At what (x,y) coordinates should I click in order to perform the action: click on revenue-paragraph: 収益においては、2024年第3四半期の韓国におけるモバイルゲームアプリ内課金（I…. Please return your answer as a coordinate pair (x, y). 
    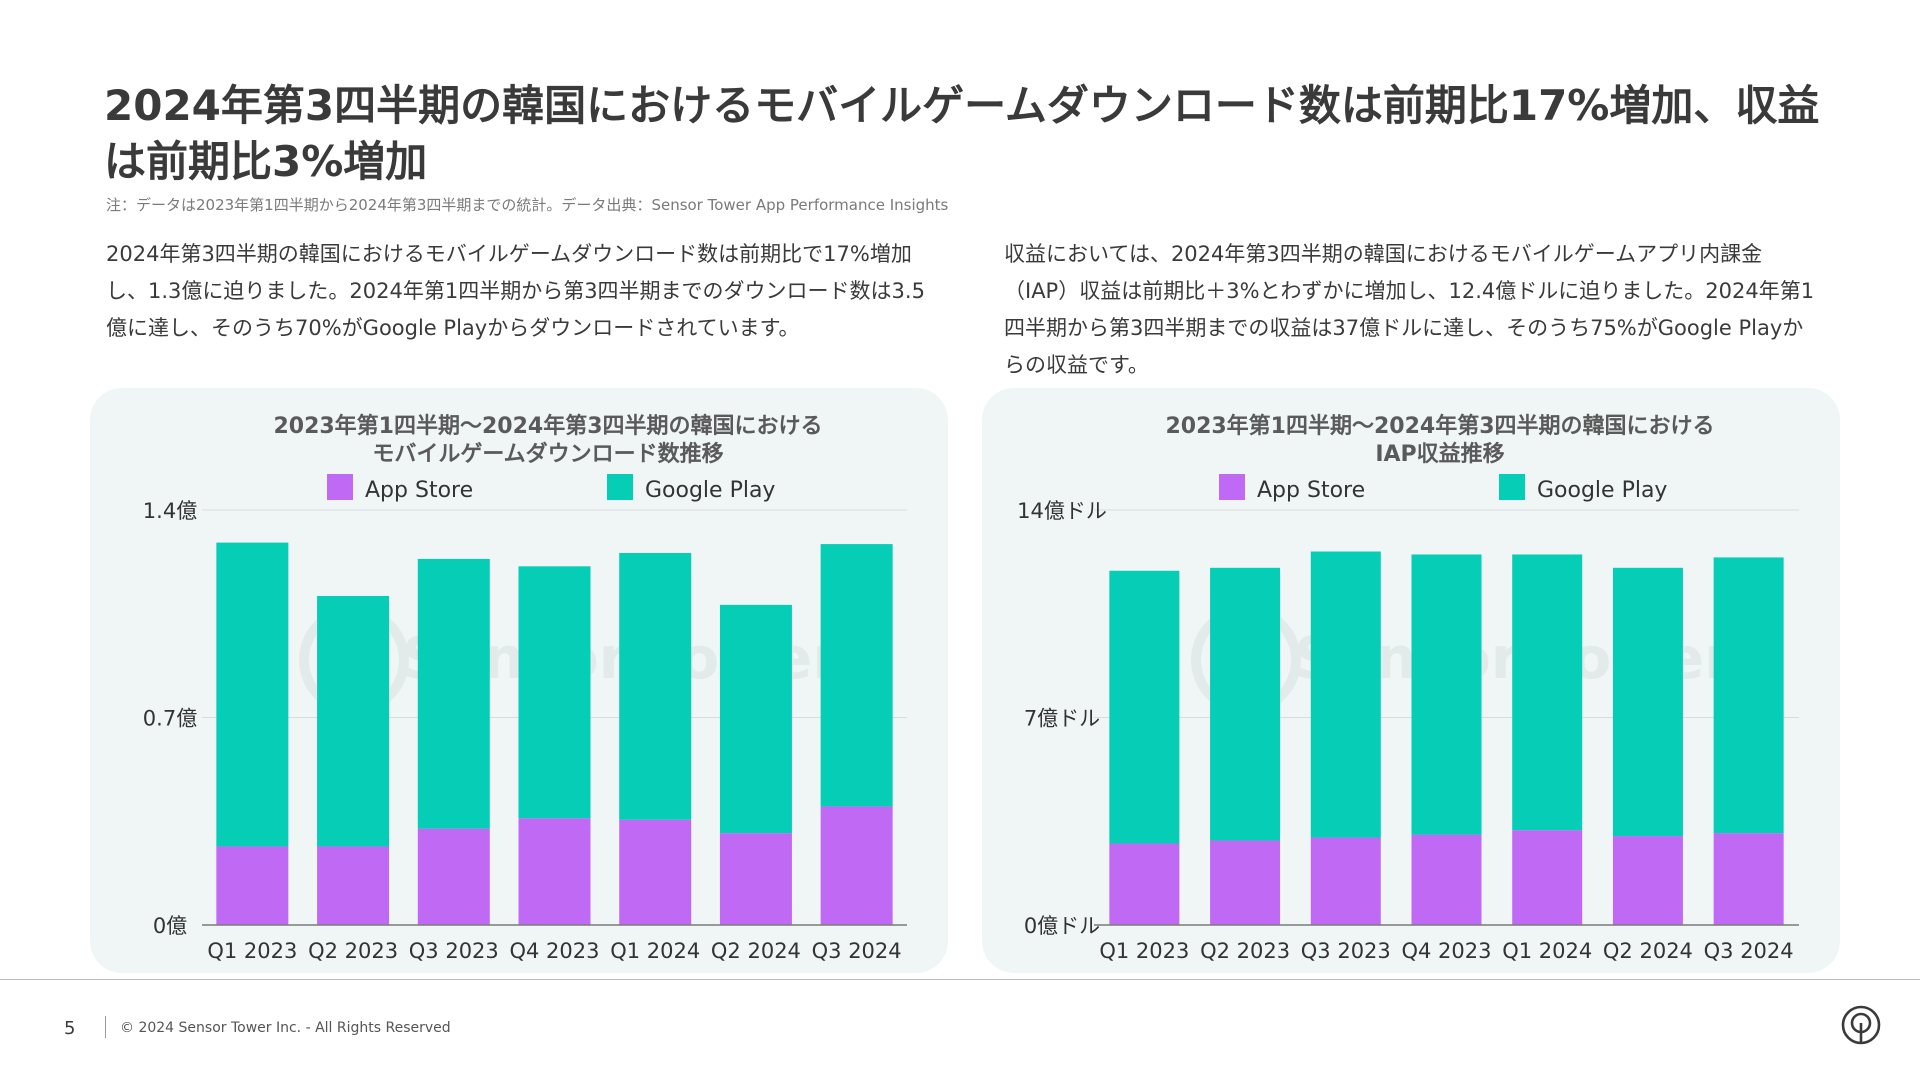
    Looking at the image, I should click on (1409, 309).